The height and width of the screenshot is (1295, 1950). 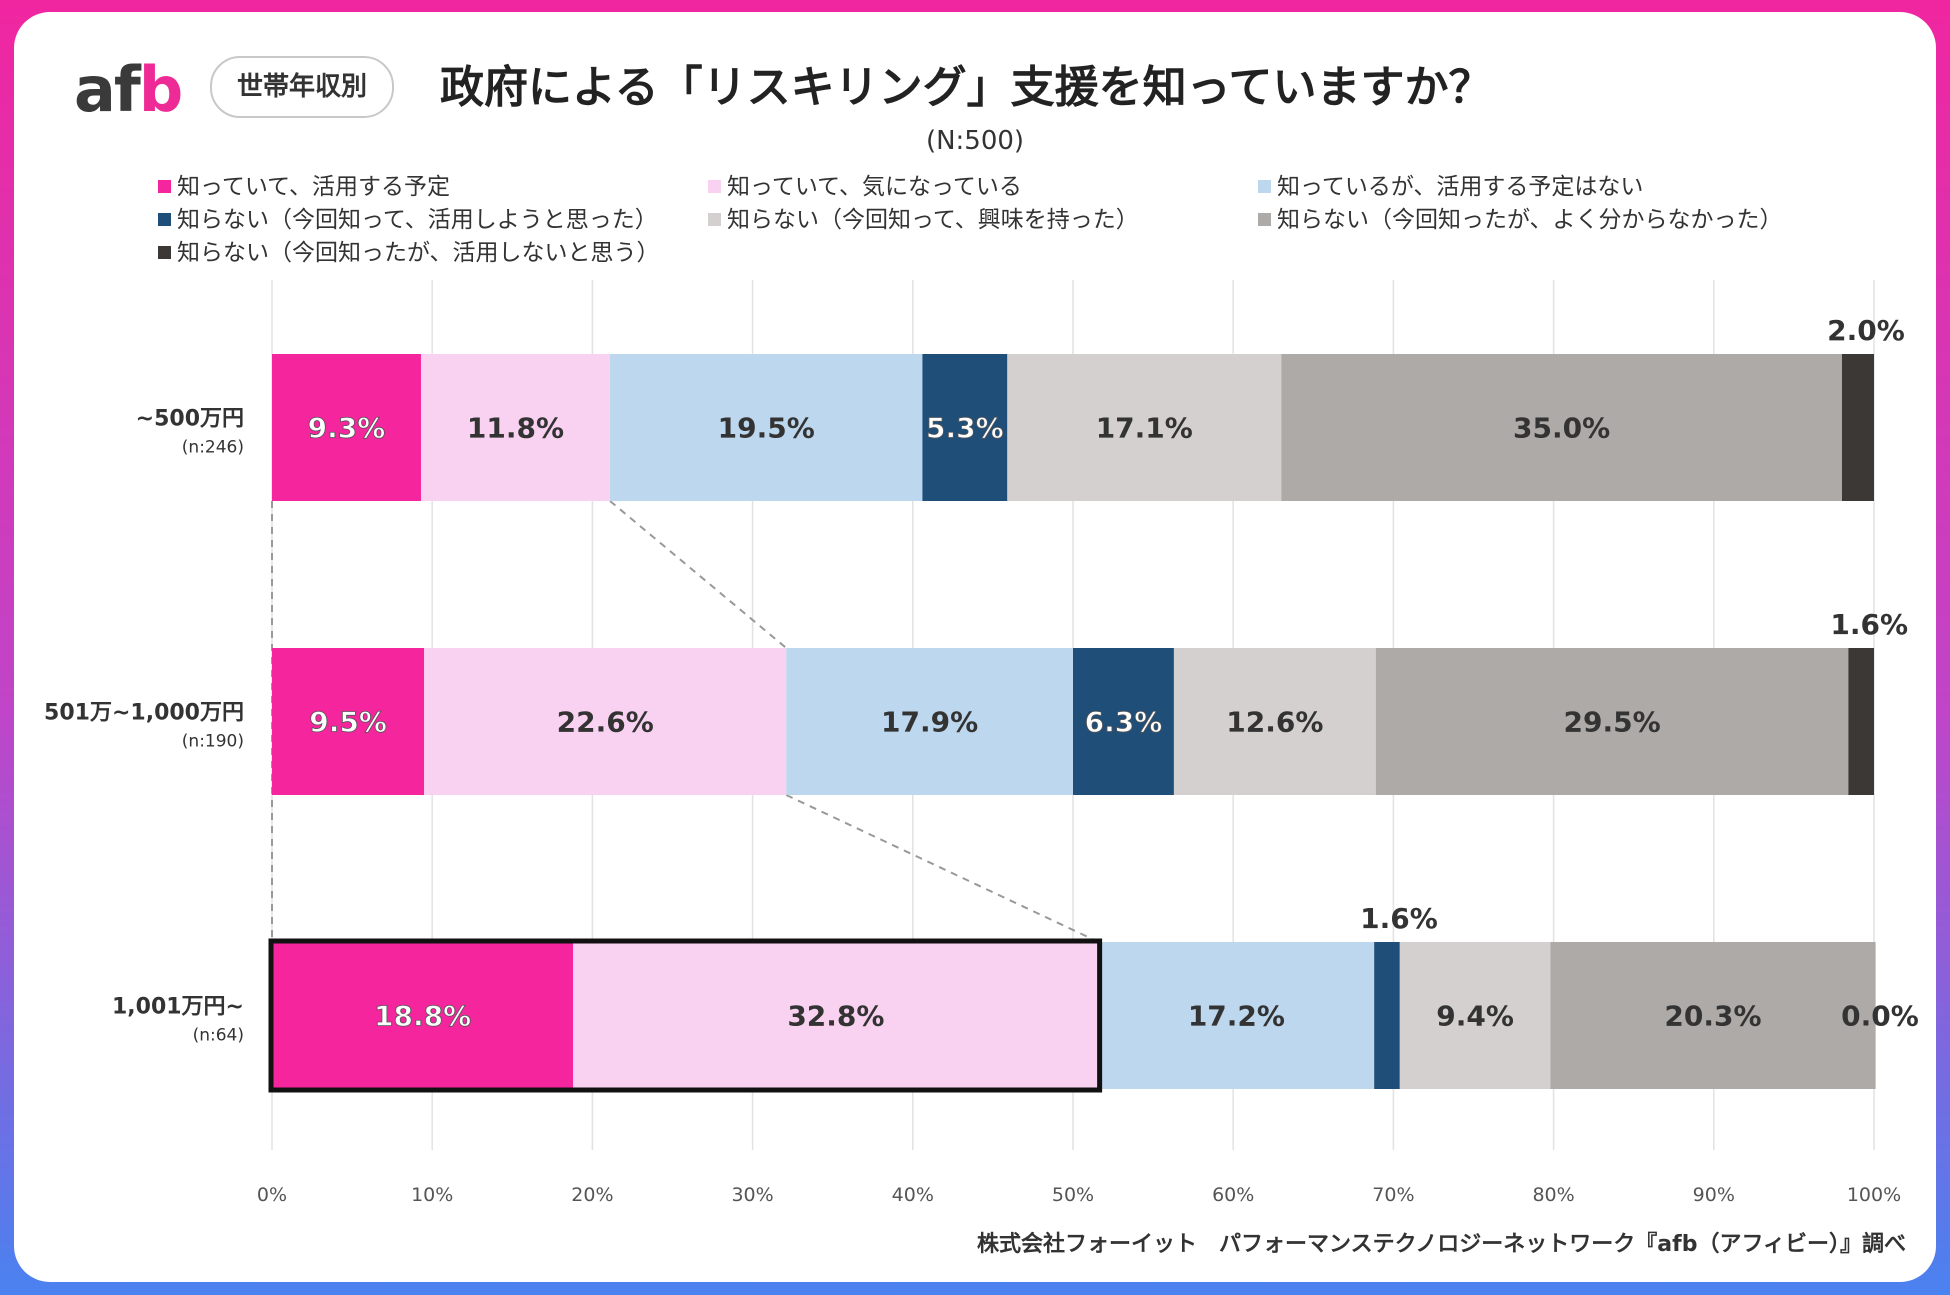 What do you see at coordinates (933, 220) in the screenshot?
I see `legend-label: 知らない（今回知って、興味を持った）` at bounding box center [933, 220].